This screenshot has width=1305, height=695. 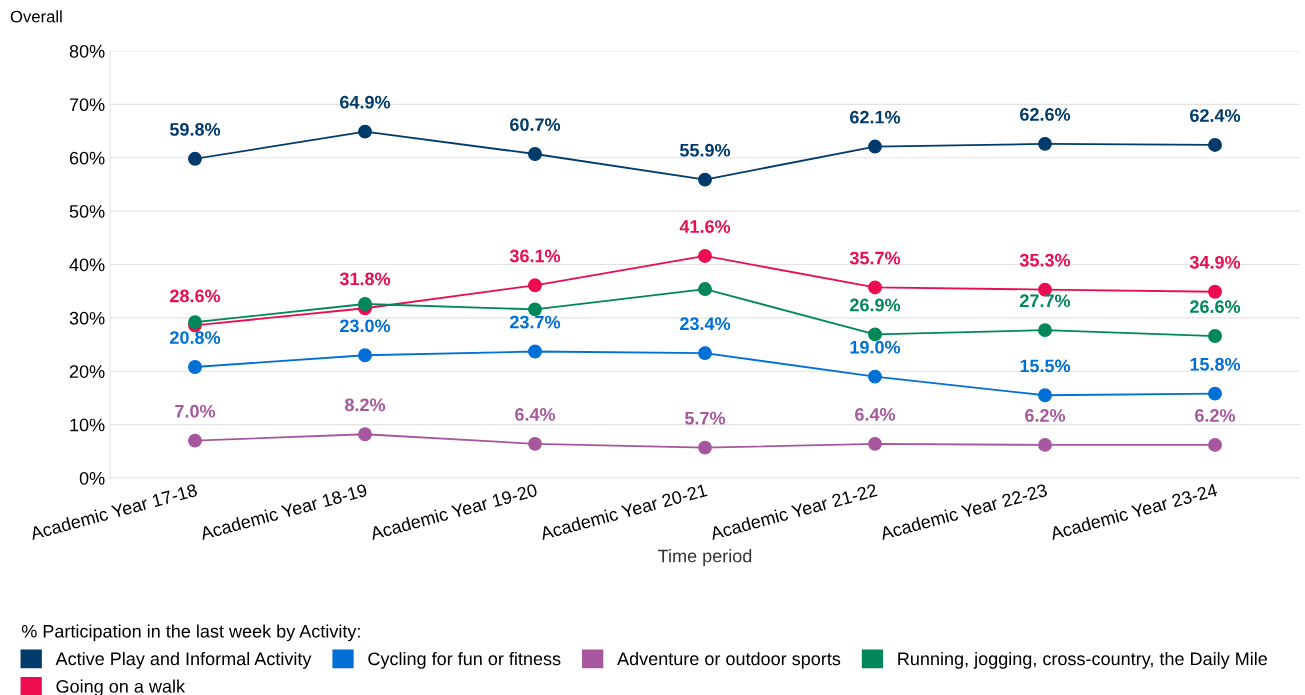 I want to click on y-tick-label: 10%, so click(x=87, y=425).